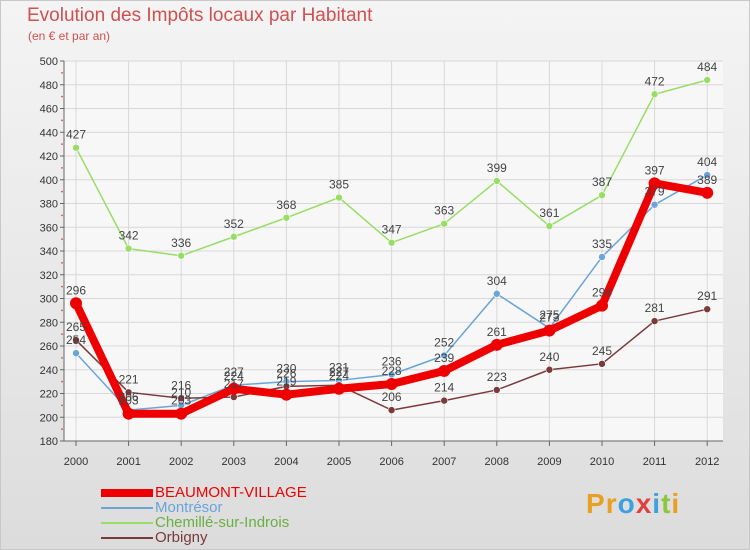 This screenshot has height=550, width=750. I want to click on x-tick-label: 2010, so click(602, 462).